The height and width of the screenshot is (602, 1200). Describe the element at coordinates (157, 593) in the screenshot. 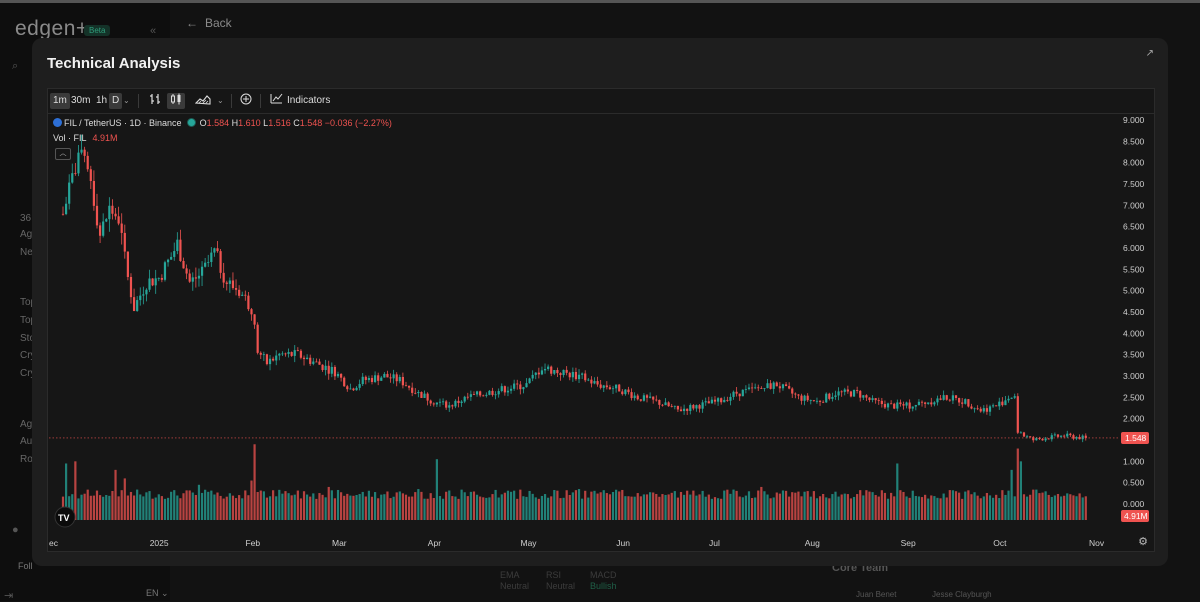

I see `language-select: EN ⌄` at that location.